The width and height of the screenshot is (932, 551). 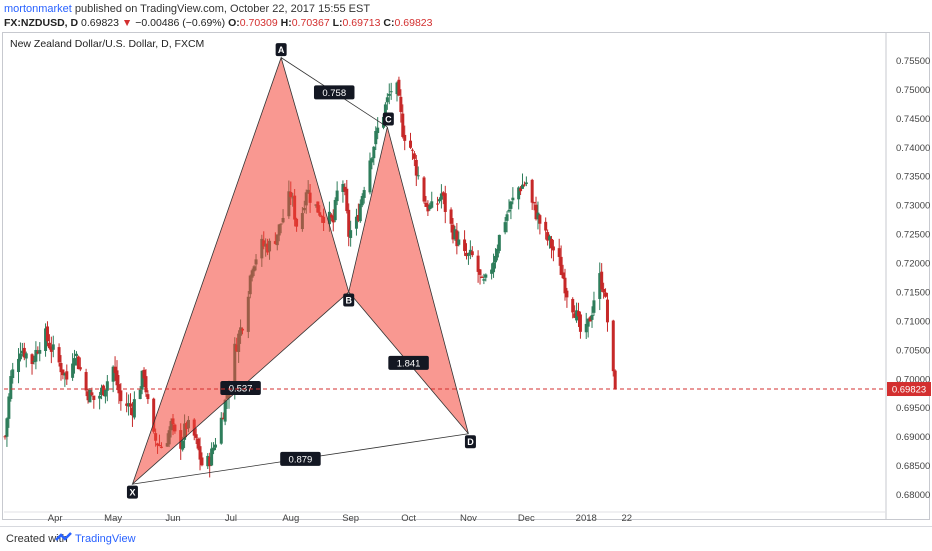 I want to click on tradingview-logo-icon, so click(x=64, y=538).